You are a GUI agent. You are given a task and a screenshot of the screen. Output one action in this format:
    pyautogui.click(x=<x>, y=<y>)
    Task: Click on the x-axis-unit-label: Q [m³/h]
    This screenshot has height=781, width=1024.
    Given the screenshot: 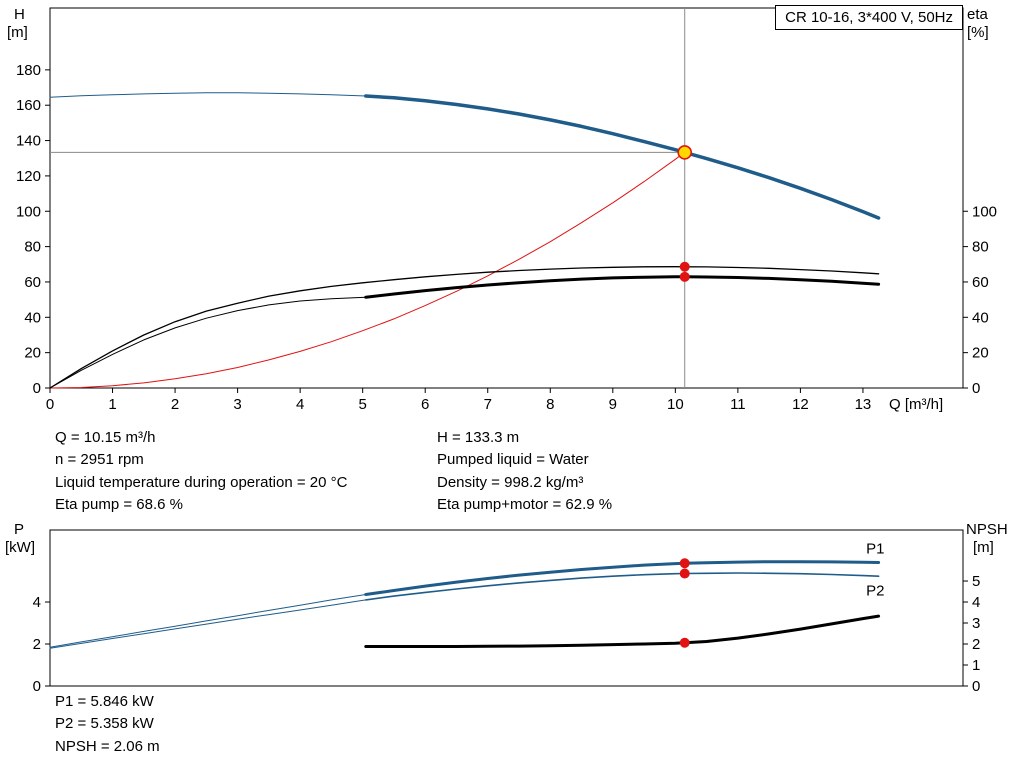 What is the action you would take?
    pyautogui.click(x=916, y=404)
    